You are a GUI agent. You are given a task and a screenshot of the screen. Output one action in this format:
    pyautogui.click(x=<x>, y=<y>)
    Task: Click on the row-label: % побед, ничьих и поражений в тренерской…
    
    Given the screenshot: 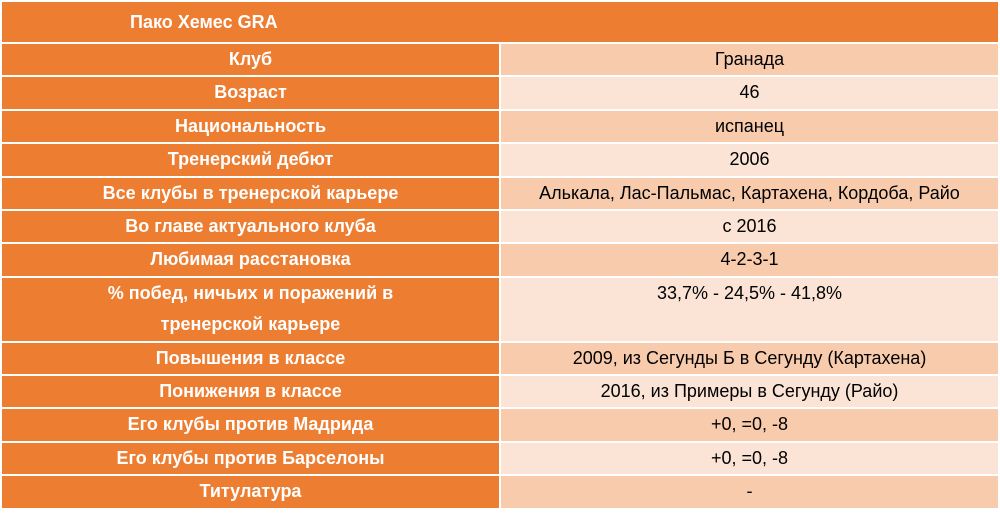 What is the action you would take?
    pyautogui.click(x=250, y=308)
    